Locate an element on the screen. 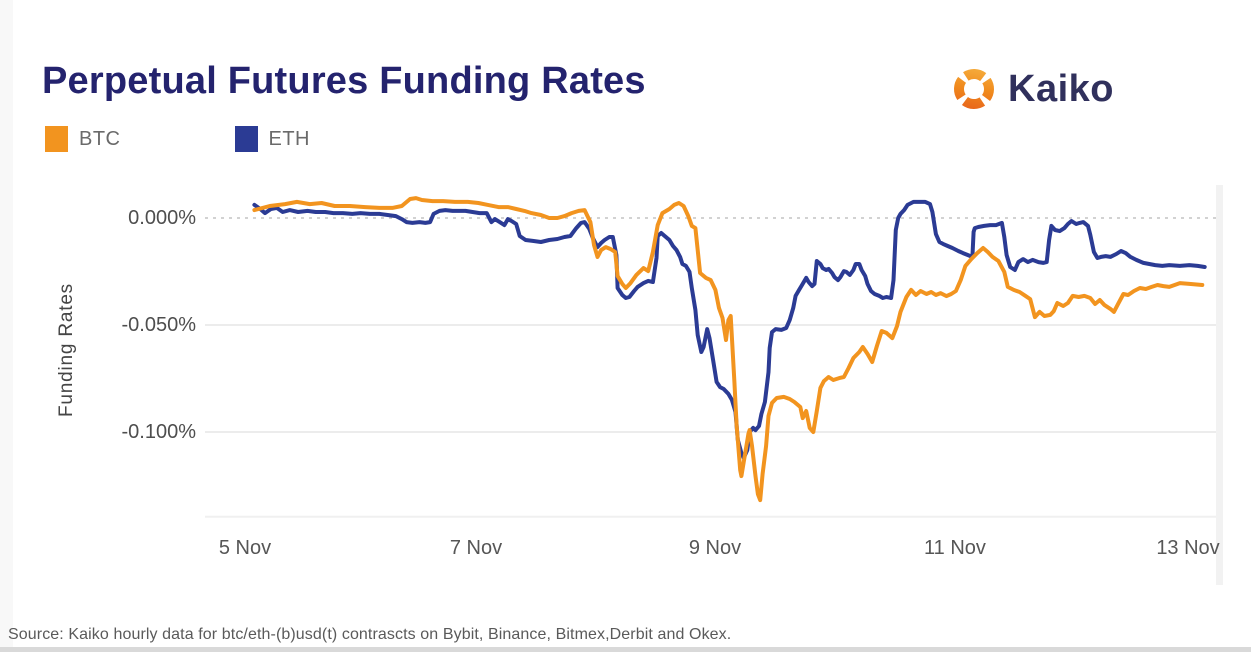 The width and height of the screenshot is (1251, 652). y-tick-1: -0.050% is located at coordinates (159, 325).